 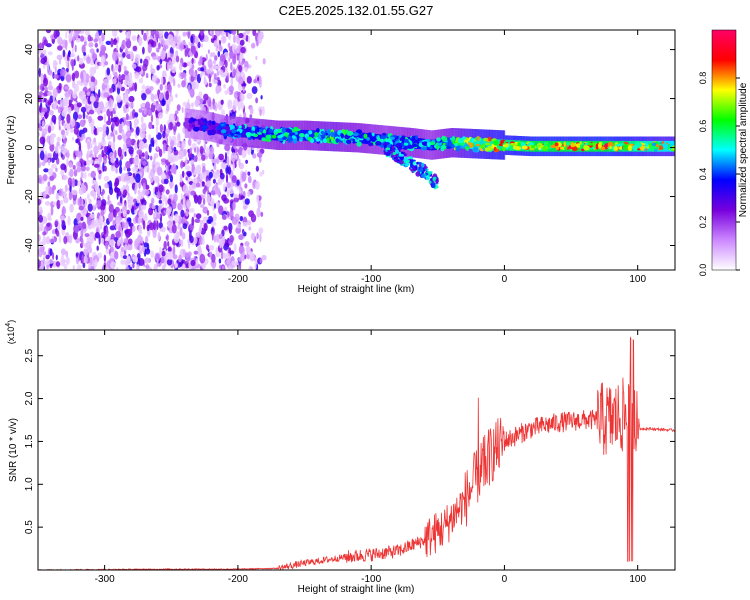 I want to click on colorbar-tick-label: 0.4, so click(x=703, y=174).